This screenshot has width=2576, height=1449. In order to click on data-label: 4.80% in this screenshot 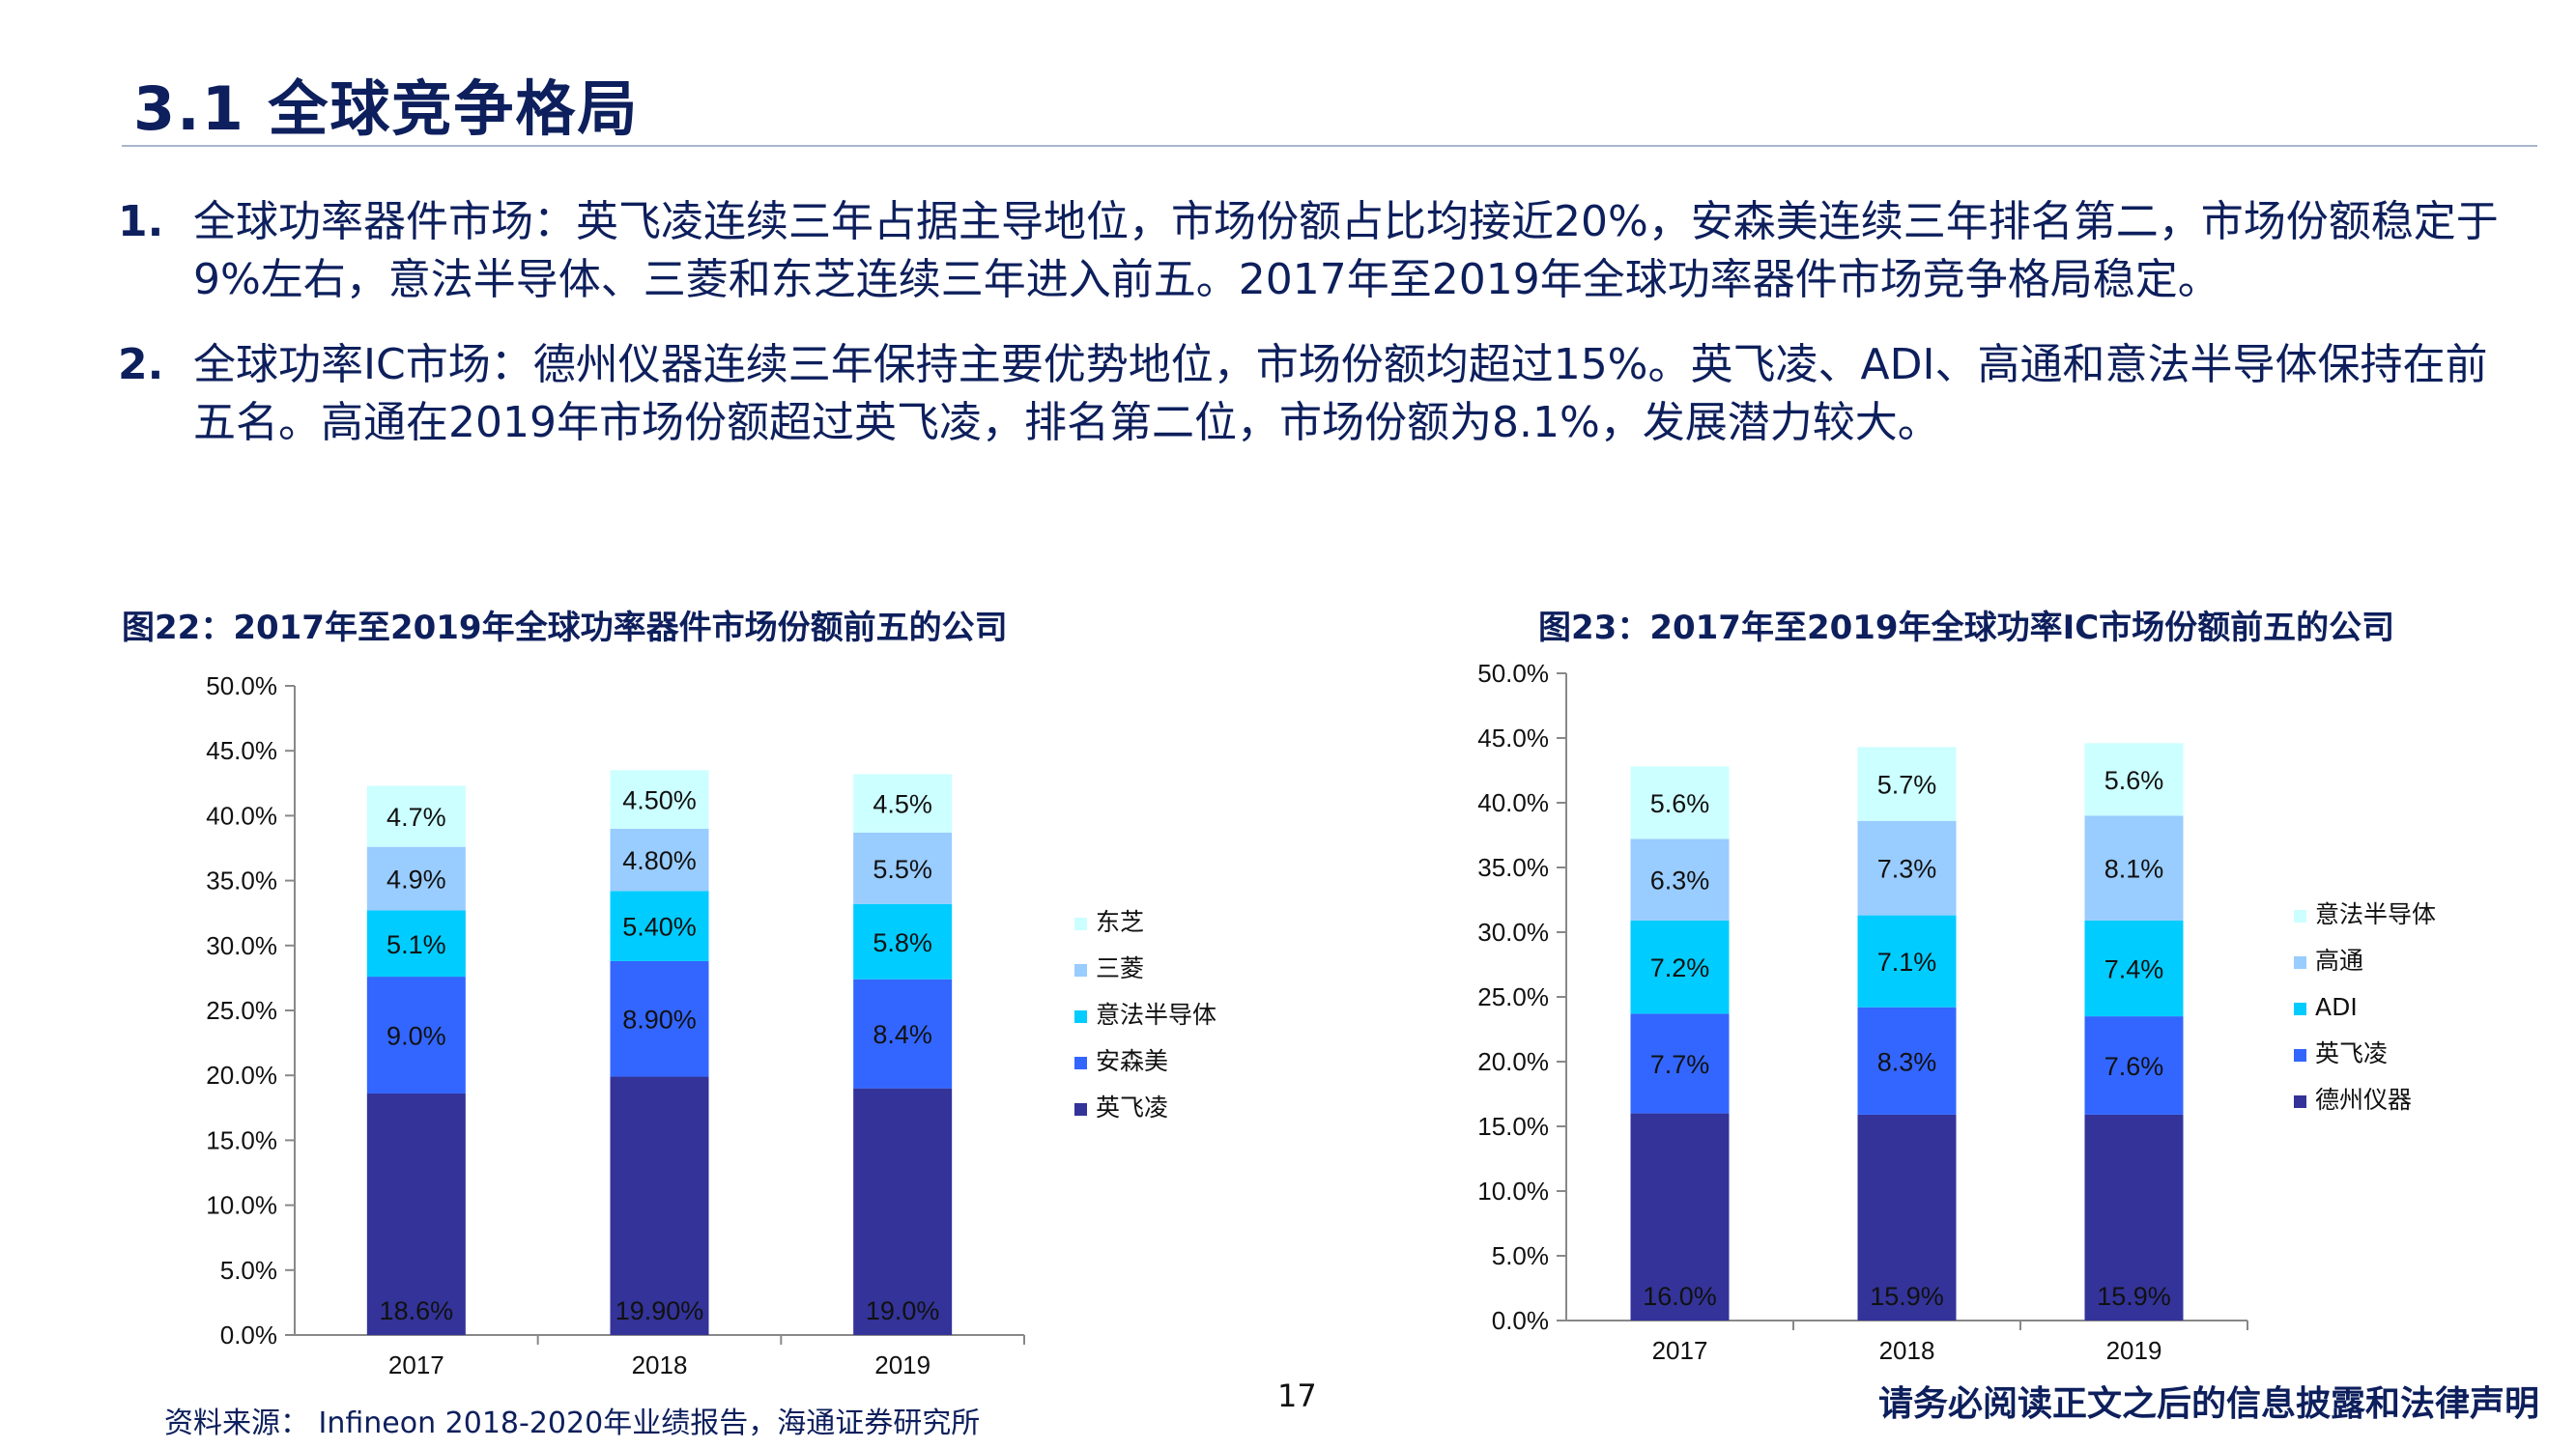, I will do `click(660, 860)`.